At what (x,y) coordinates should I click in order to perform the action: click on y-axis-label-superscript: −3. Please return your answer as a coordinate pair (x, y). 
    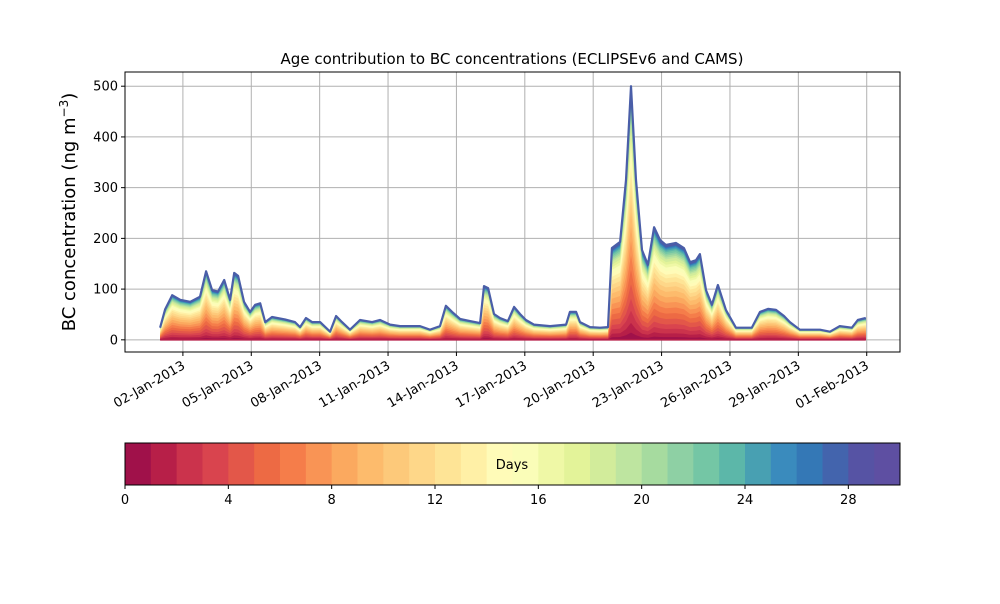
    Looking at the image, I should click on (64, 109).